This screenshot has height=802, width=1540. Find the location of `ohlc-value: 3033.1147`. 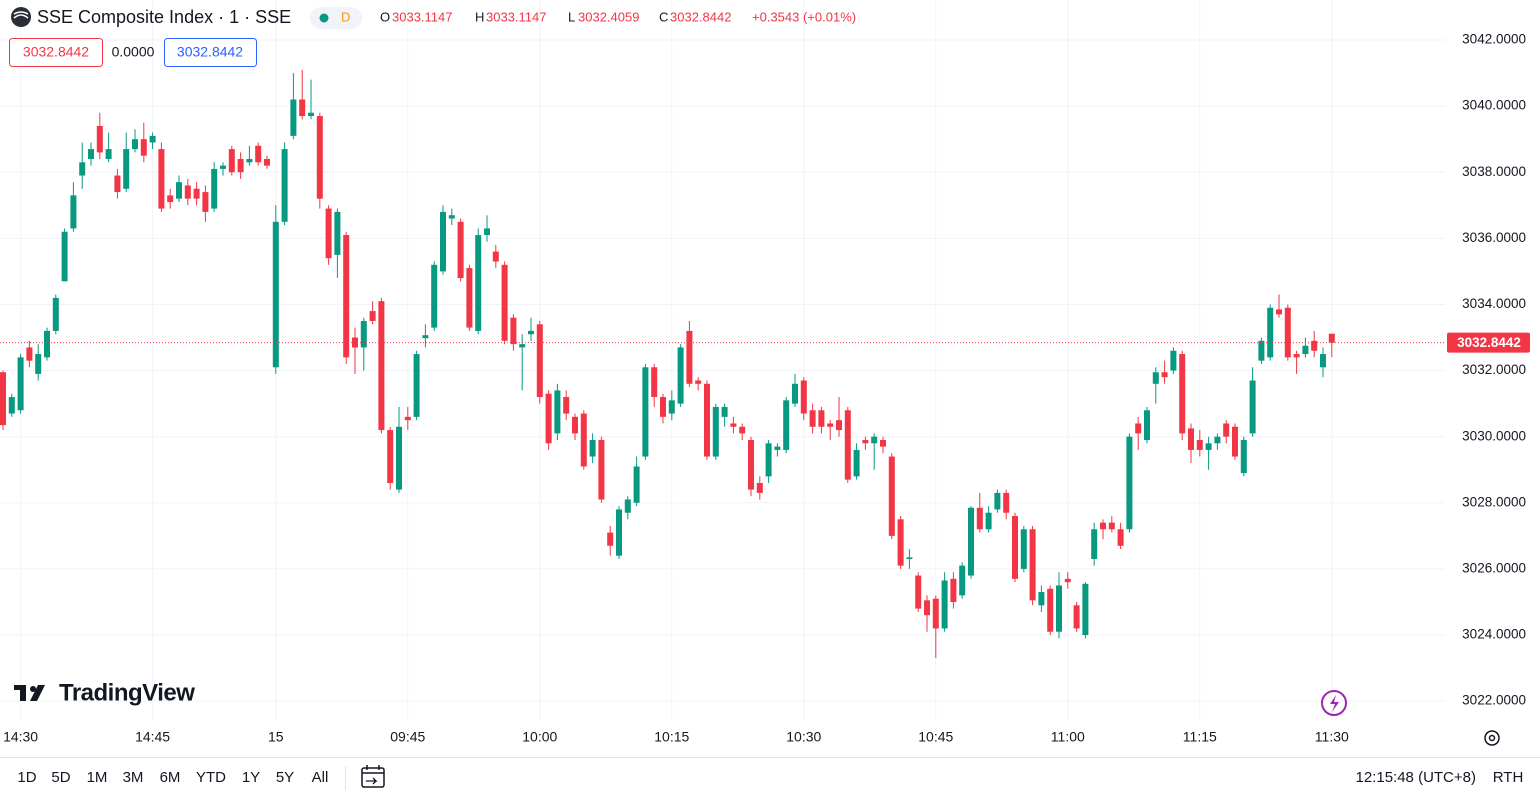

ohlc-value: 3033.1147 is located at coordinates (422, 16).